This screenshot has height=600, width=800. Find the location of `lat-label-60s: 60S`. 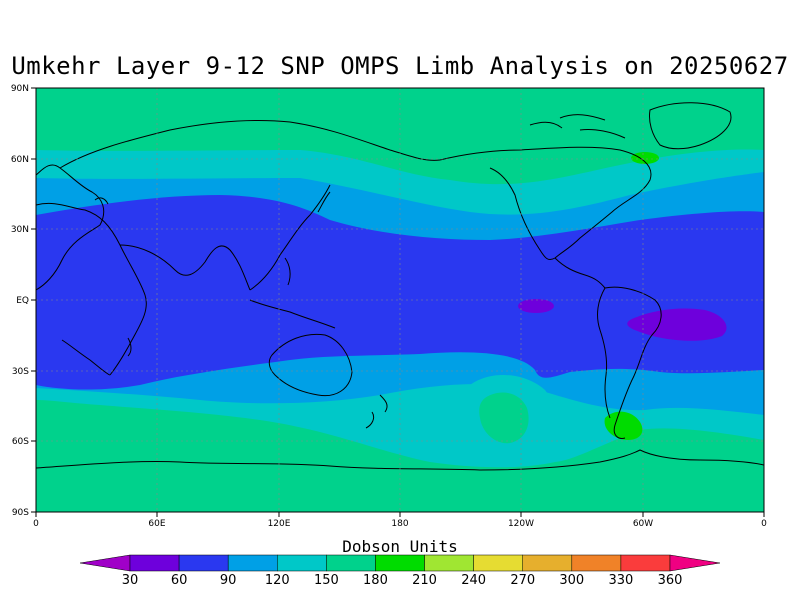

lat-label-60s: 60S is located at coordinates (20, 442).